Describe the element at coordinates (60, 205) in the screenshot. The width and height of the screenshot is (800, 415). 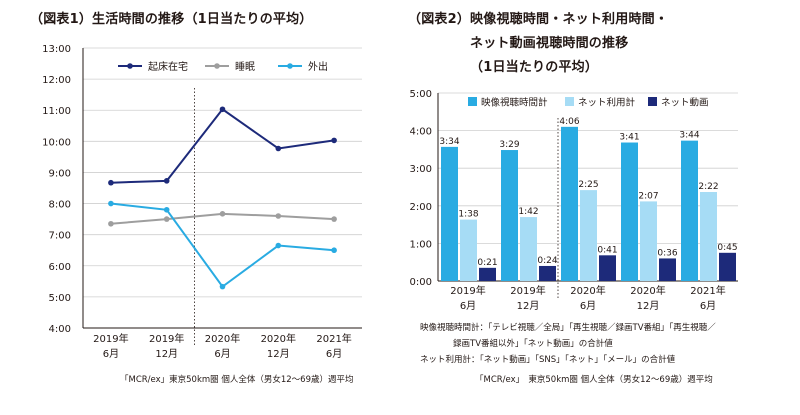
I see `y-tick-label: 8:00` at that location.